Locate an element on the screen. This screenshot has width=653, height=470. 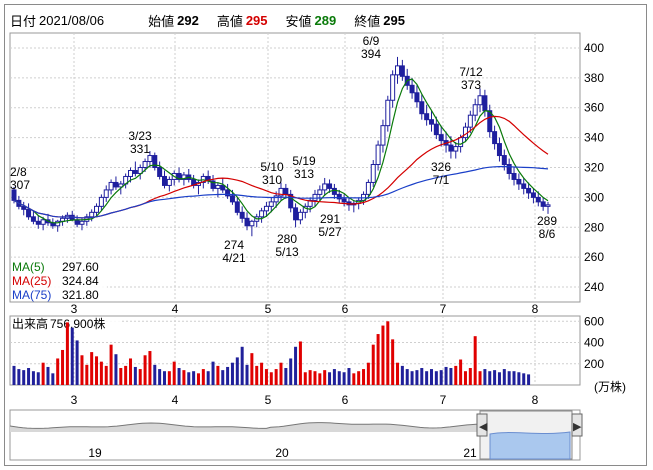
ma75-line is located at coordinates (281, 192).